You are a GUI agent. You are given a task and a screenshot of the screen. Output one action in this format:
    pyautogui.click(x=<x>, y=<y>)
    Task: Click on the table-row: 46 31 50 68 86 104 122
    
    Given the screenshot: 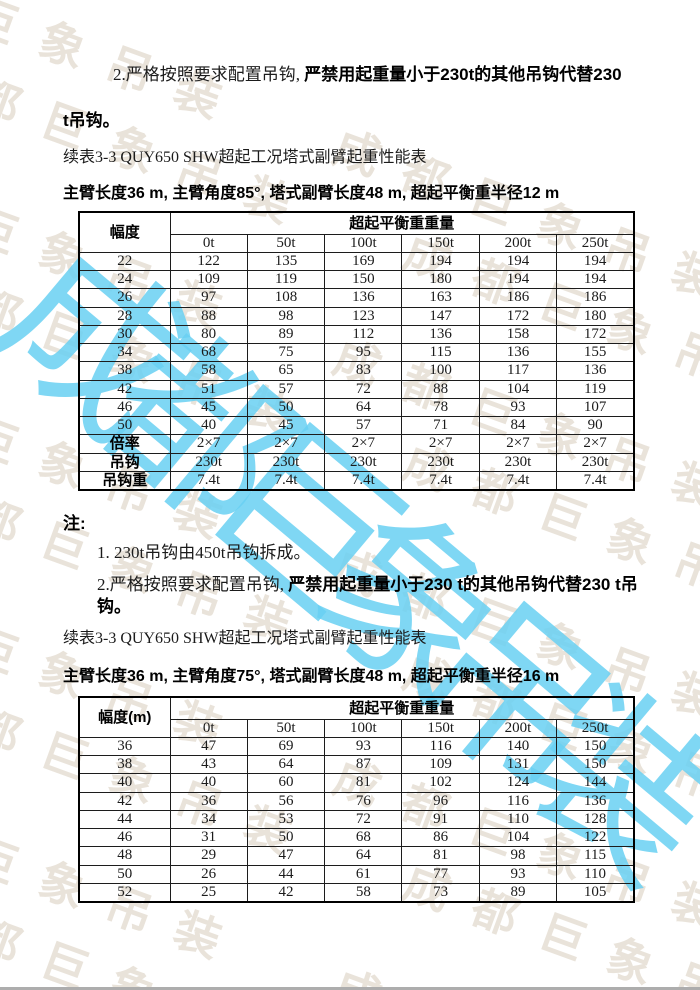 What is the action you would take?
    pyautogui.click(x=356, y=837)
    